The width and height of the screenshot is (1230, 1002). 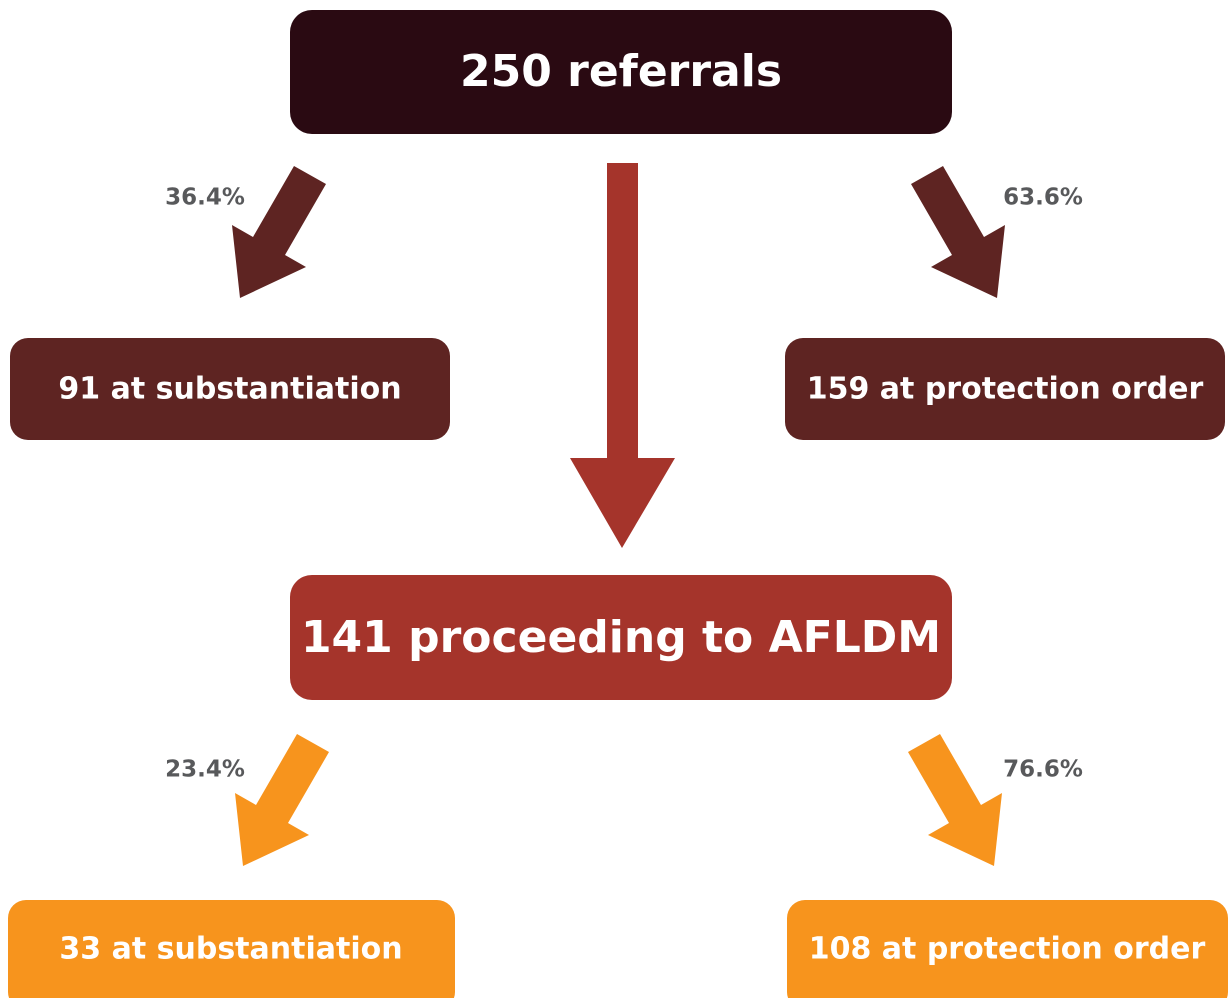 What do you see at coordinates (205, 770) in the screenshot?
I see `edge-label: 23.4%` at bounding box center [205, 770].